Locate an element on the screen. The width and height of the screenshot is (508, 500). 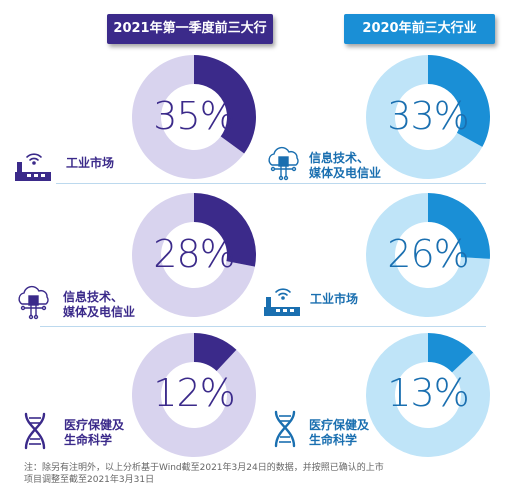
pct-label: 33% is located at coordinates (428, 116).